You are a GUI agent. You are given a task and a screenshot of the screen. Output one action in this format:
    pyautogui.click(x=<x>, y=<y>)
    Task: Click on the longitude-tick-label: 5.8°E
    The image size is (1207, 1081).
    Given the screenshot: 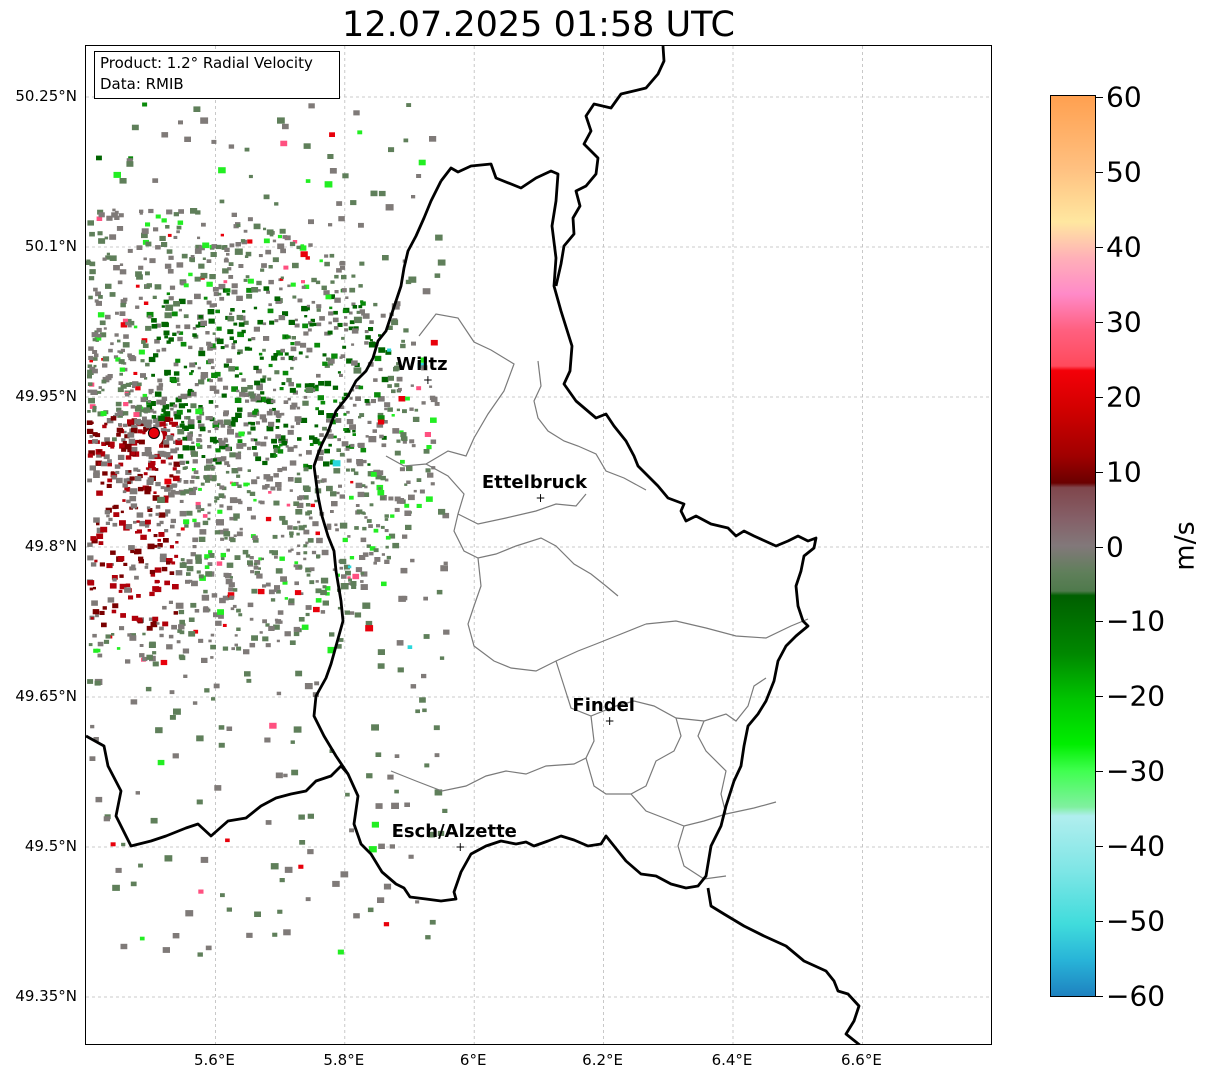 What is the action you would take?
    pyautogui.click(x=344, y=1060)
    